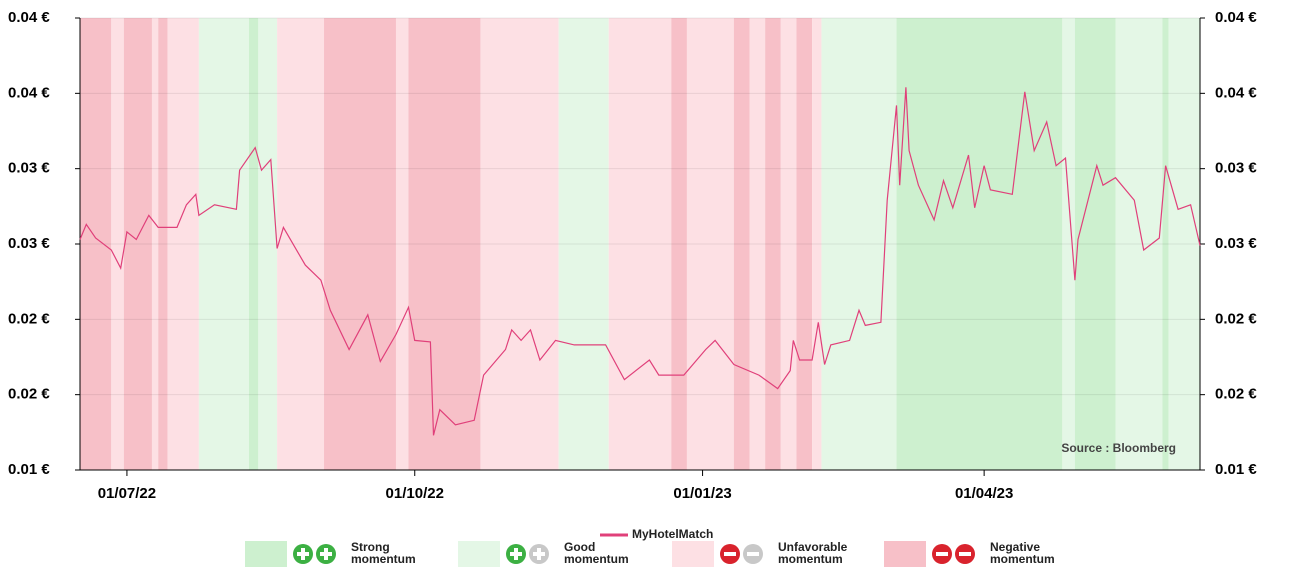 The width and height of the screenshot is (1291, 574). What do you see at coordinates (29, 469) in the screenshot?
I see `y-tick-label: 0.01 €` at bounding box center [29, 469].